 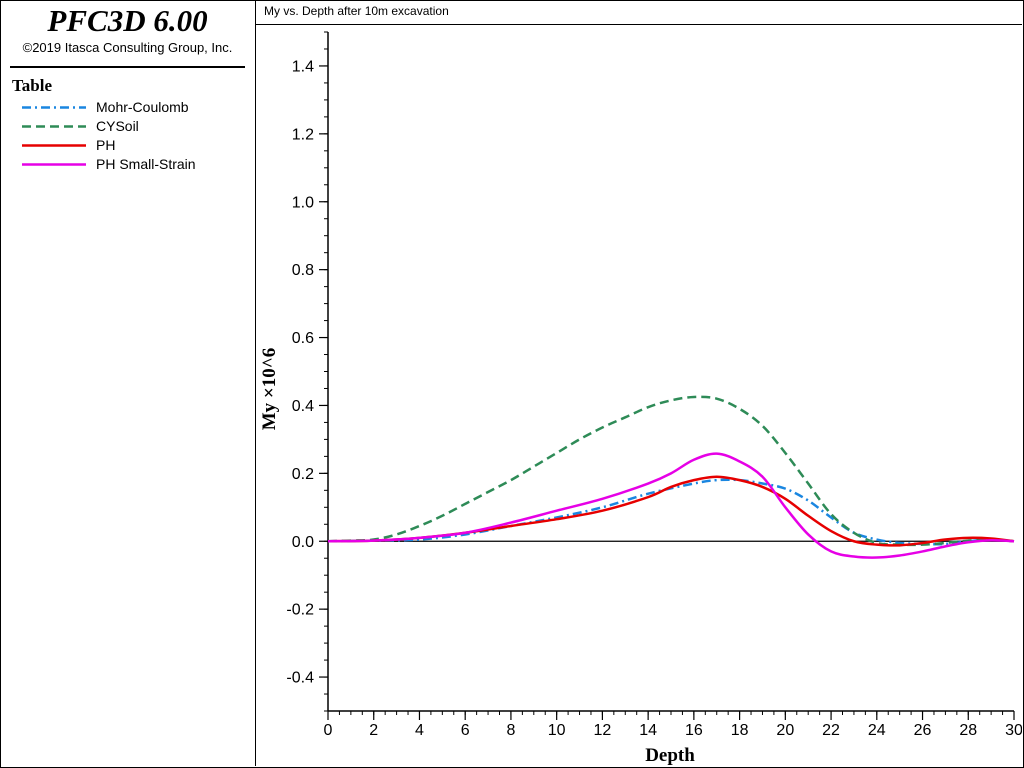 What do you see at coordinates (303, 406) in the screenshot?
I see `y-tick-label: 0.4` at bounding box center [303, 406].